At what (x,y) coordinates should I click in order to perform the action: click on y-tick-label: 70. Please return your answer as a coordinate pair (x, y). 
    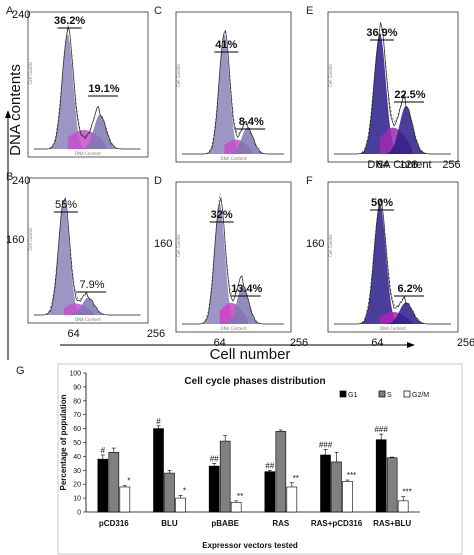
    Looking at the image, I should click on (77, 415).